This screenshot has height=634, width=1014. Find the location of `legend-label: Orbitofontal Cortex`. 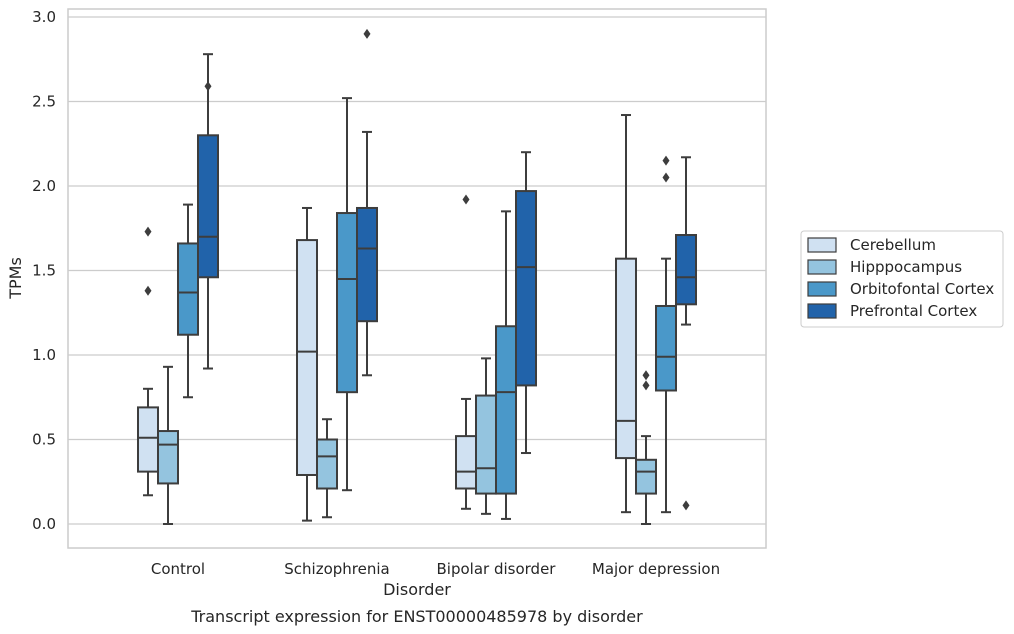

legend-label: Orbitofontal Cortex is located at coordinates (922, 289).